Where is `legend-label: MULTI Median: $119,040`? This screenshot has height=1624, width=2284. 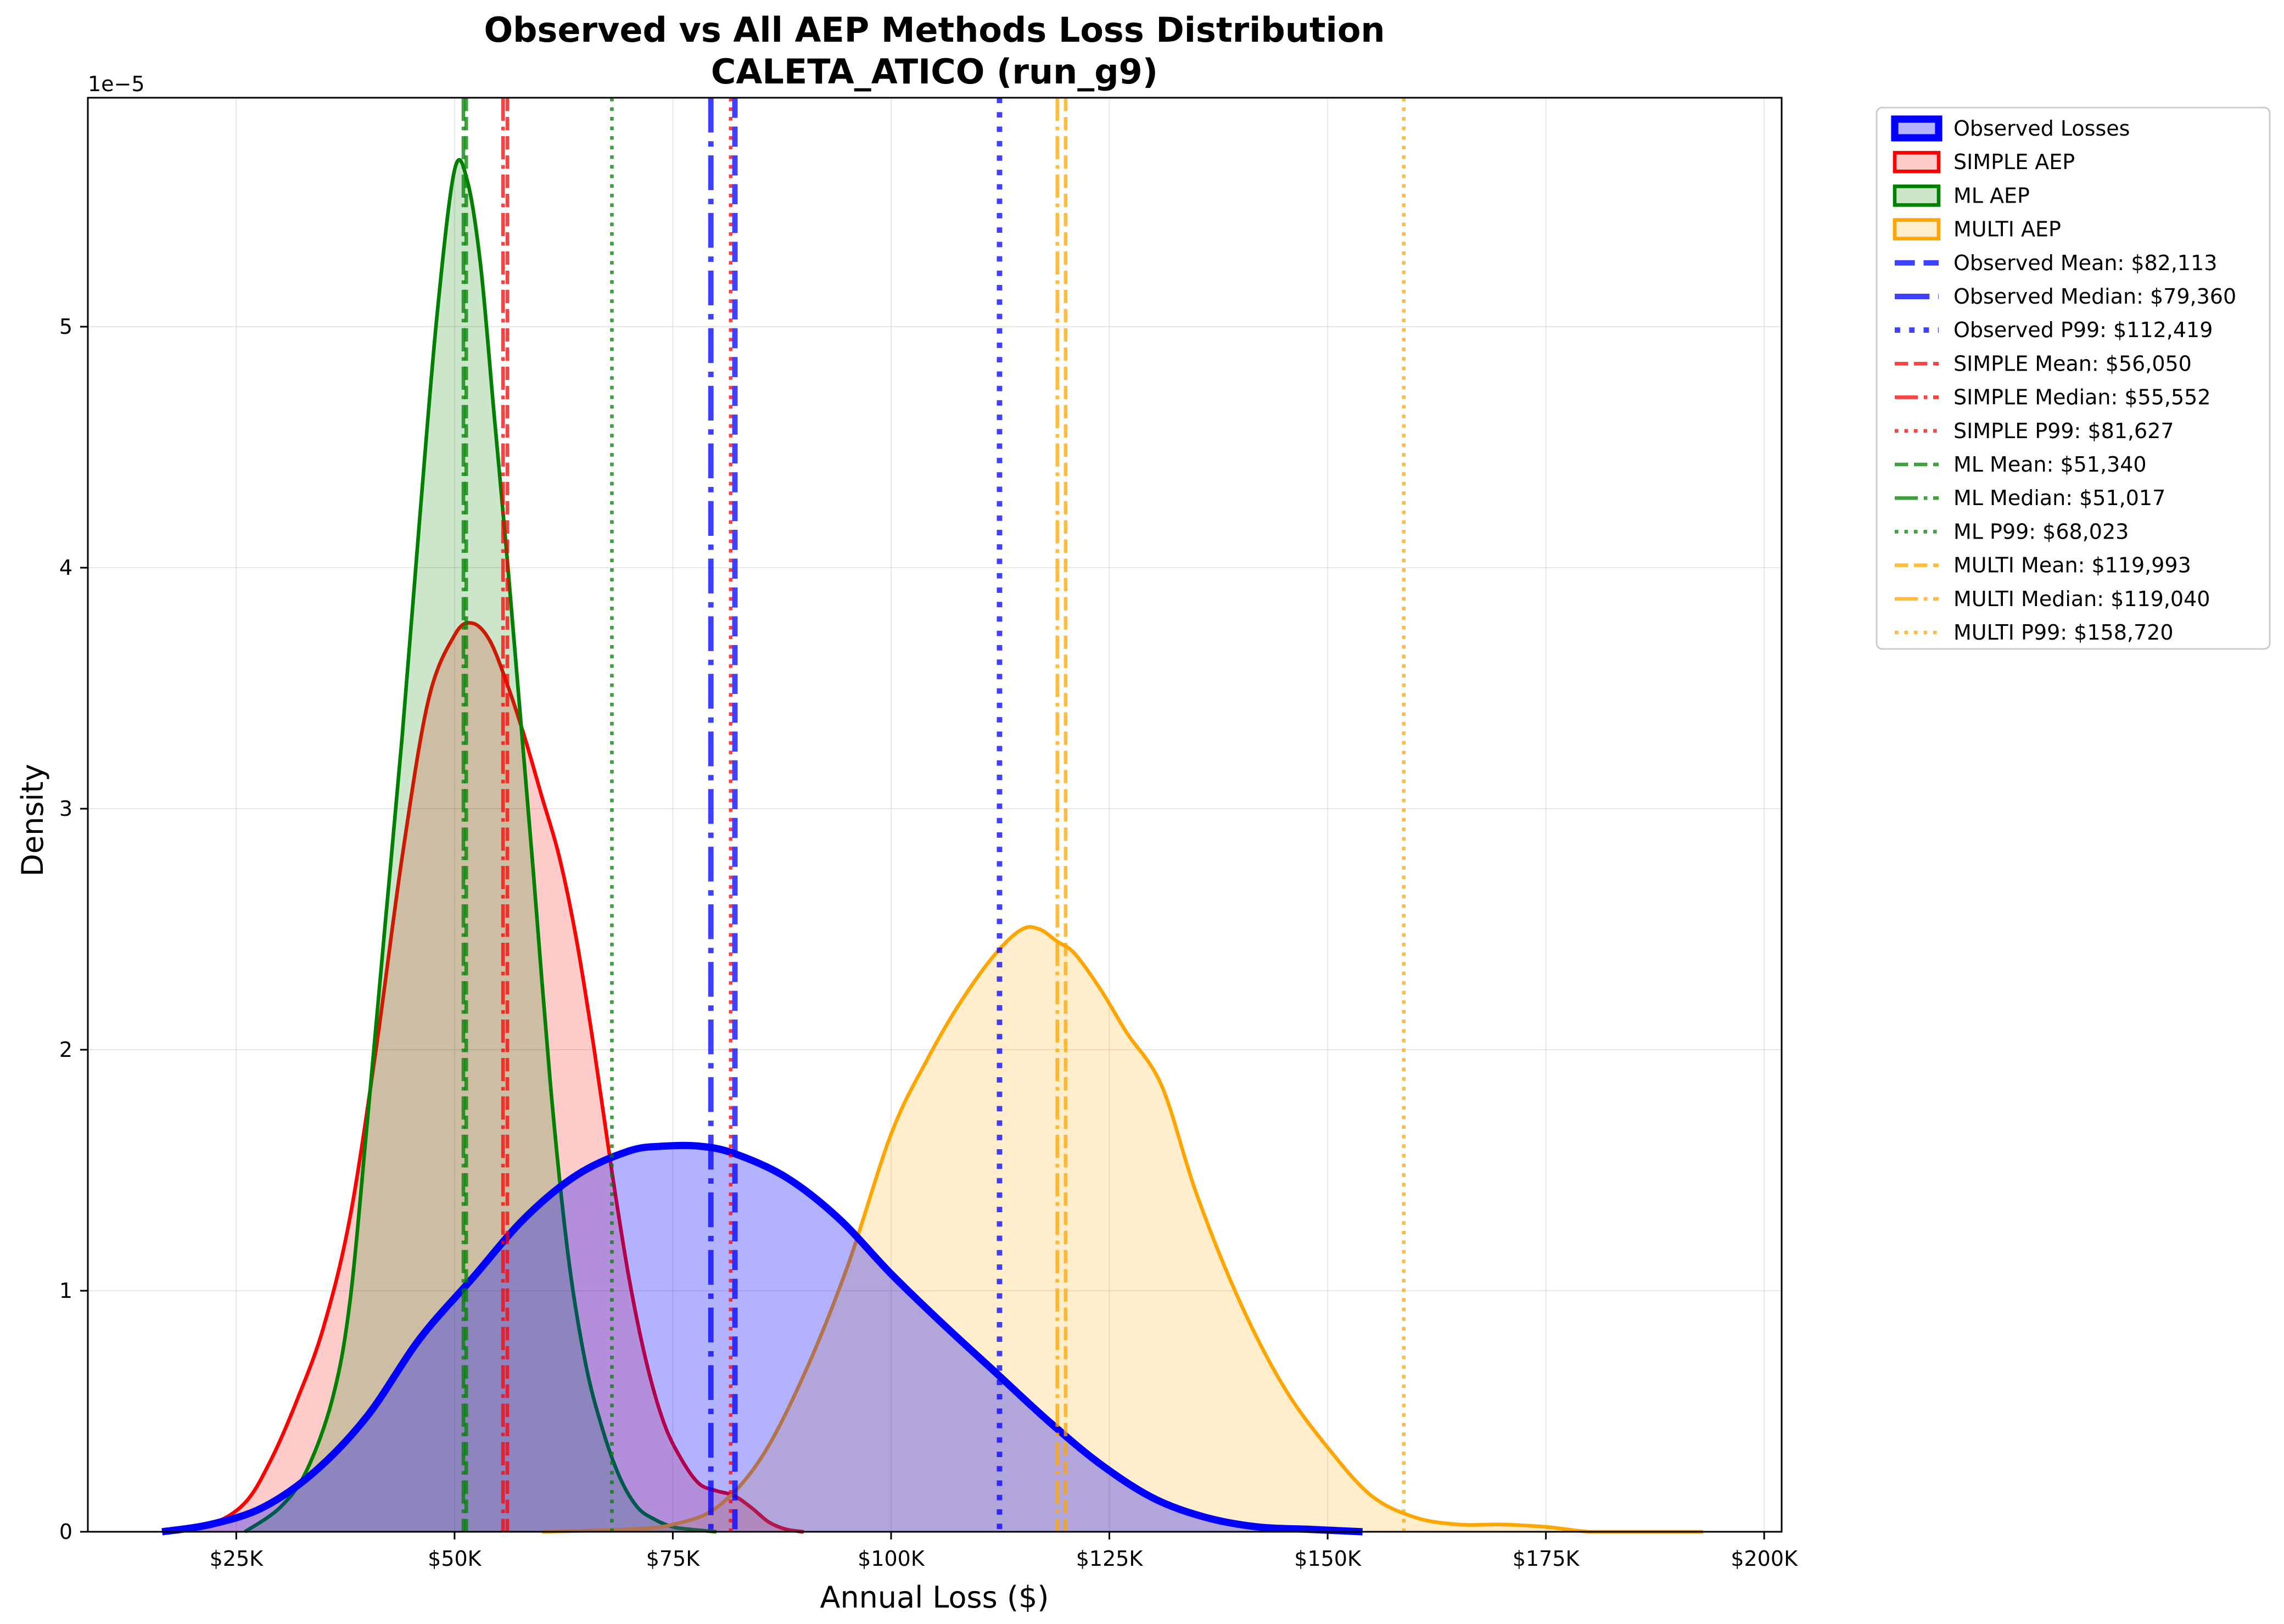 legend-label: MULTI Median: $119,040 is located at coordinates (2081, 599).